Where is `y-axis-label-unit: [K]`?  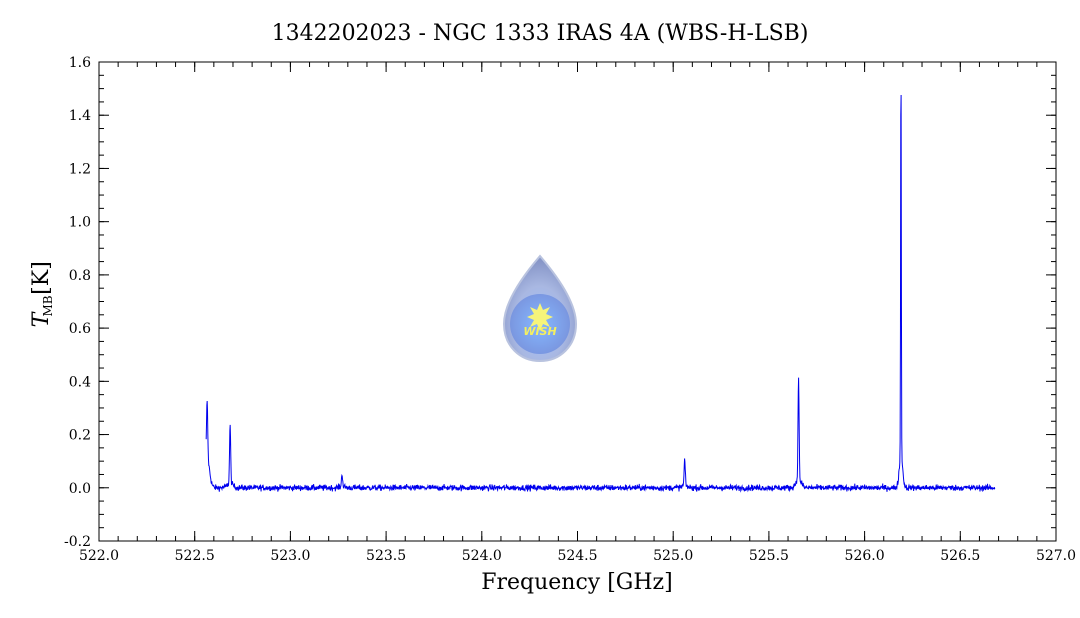 y-axis-label-unit: [K] is located at coordinates (41, 278).